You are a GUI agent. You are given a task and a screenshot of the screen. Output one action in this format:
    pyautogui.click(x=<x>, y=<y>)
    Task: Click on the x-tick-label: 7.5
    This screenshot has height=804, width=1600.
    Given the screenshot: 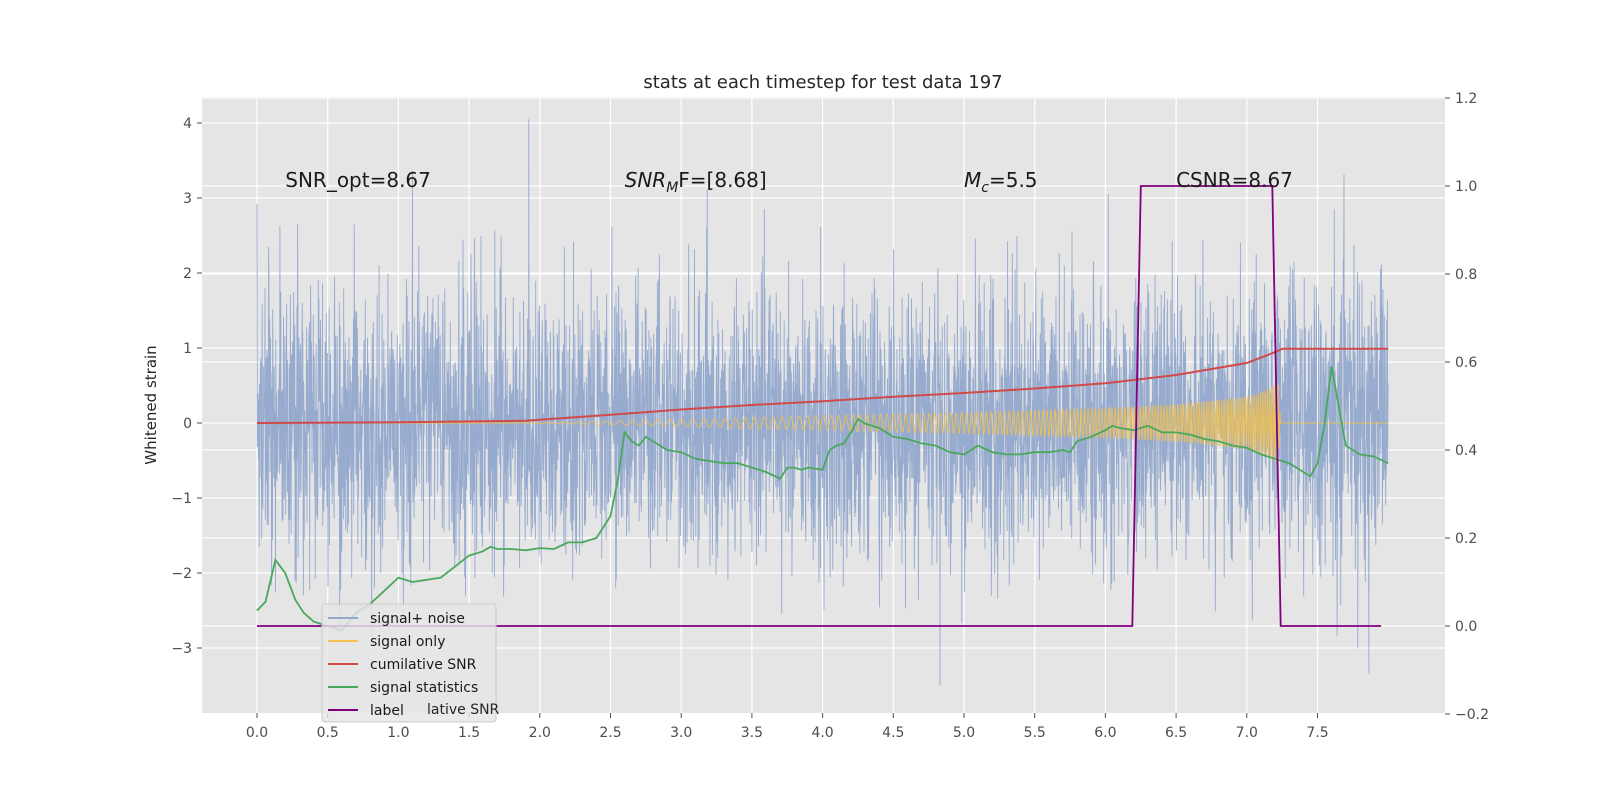 What is the action you would take?
    pyautogui.click(x=1317, y=733)
    